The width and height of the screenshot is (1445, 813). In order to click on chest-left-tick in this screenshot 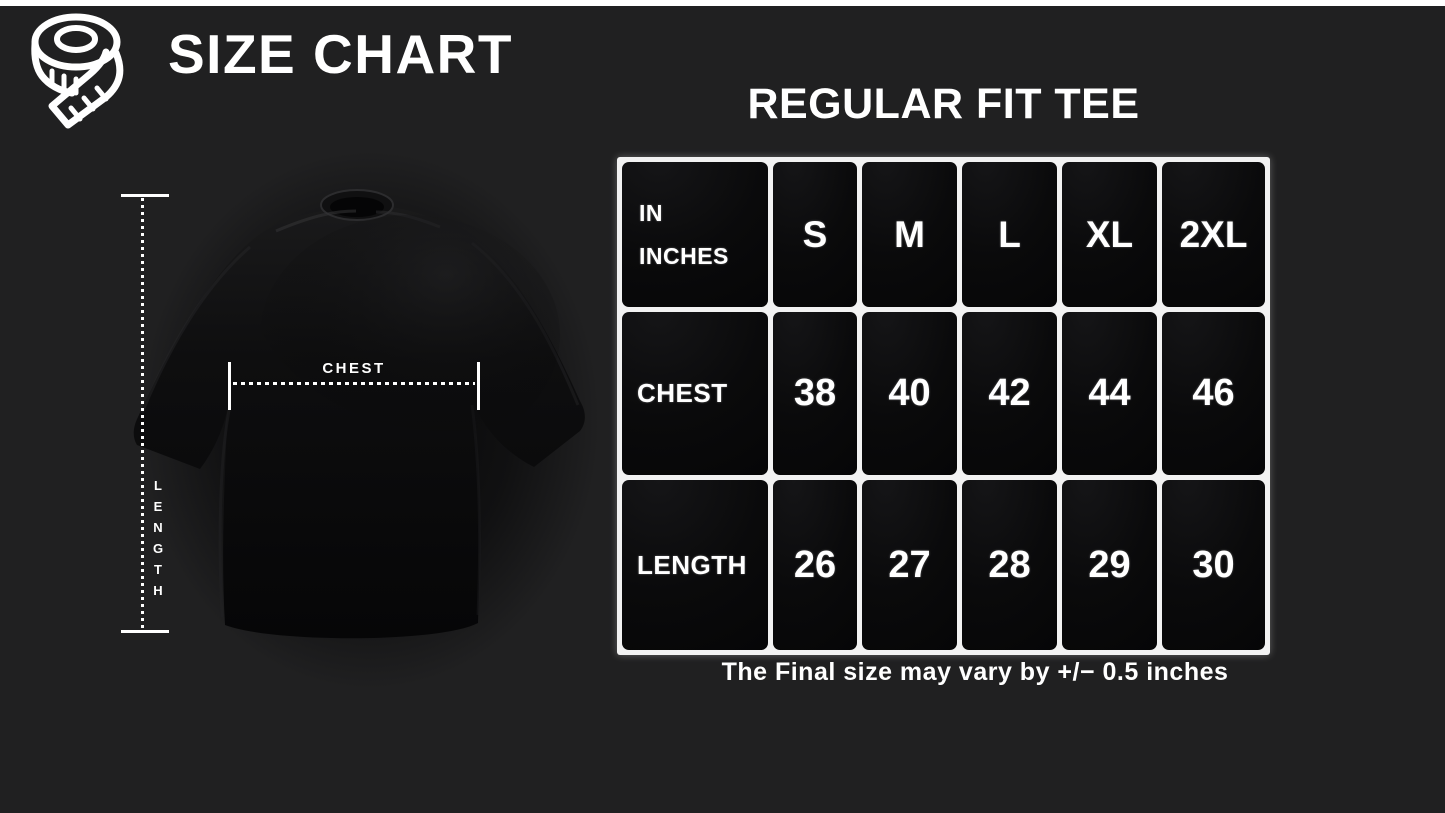, I will do `click(229, 386)`.